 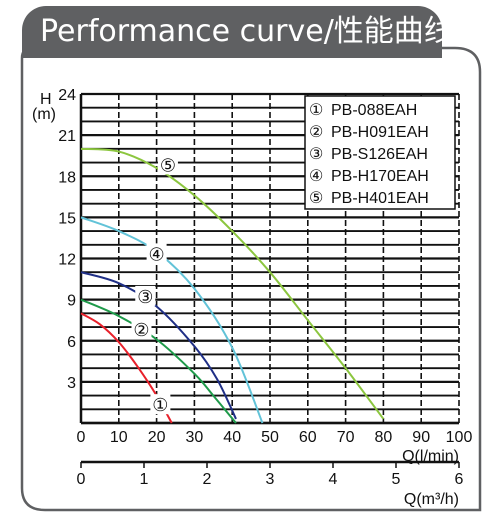 What do you see at coordinates (67, 260) in the screenshot?
I see `y-tick-label: 12` at bounding box center [67, 260].